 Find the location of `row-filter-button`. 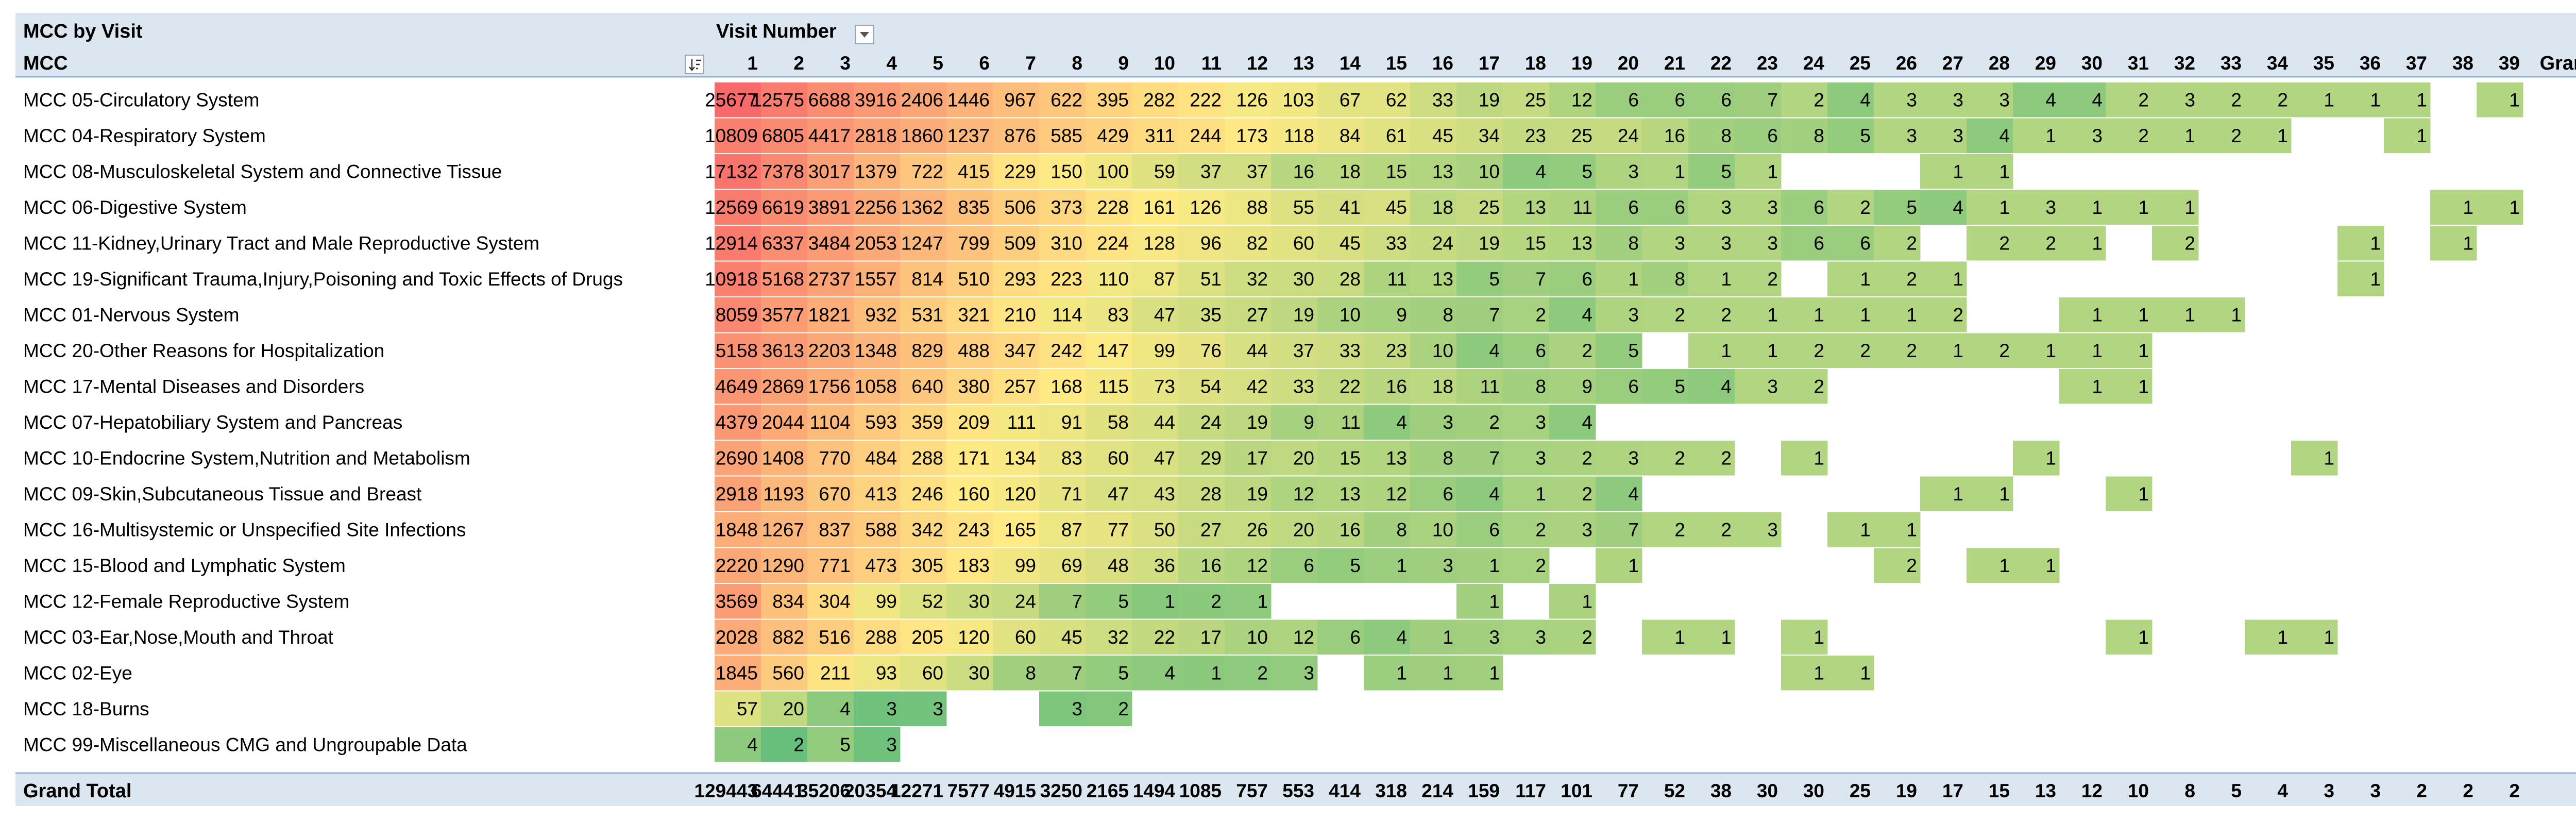

row-filter-button is located at coordinates (695, 65).